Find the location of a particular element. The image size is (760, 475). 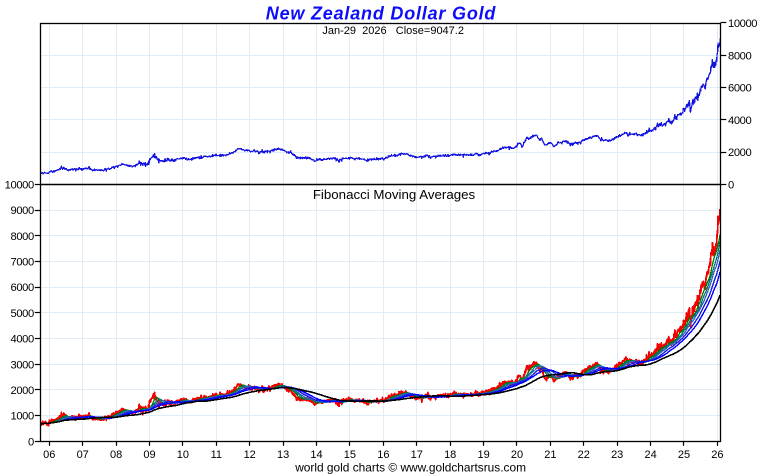

svg-text: 12 is located at coordinates (250, 455).